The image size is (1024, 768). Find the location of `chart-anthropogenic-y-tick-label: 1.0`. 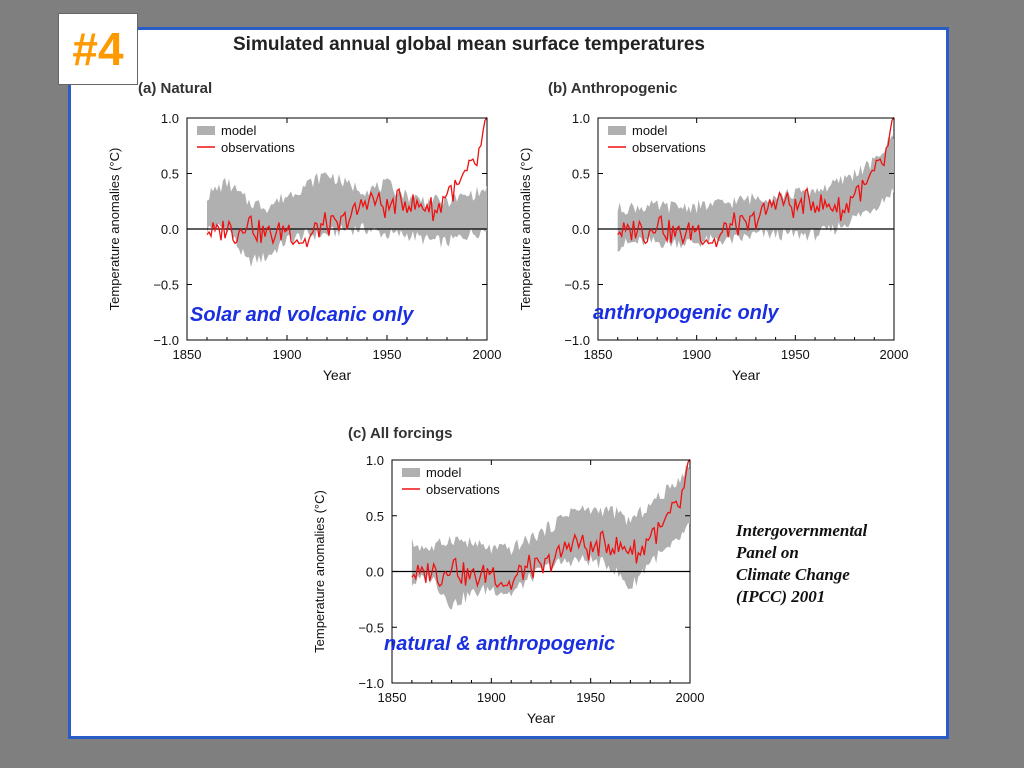

chart-anthropogenic-y-tick-label: 1.0 is located at coordinates (581, 118).